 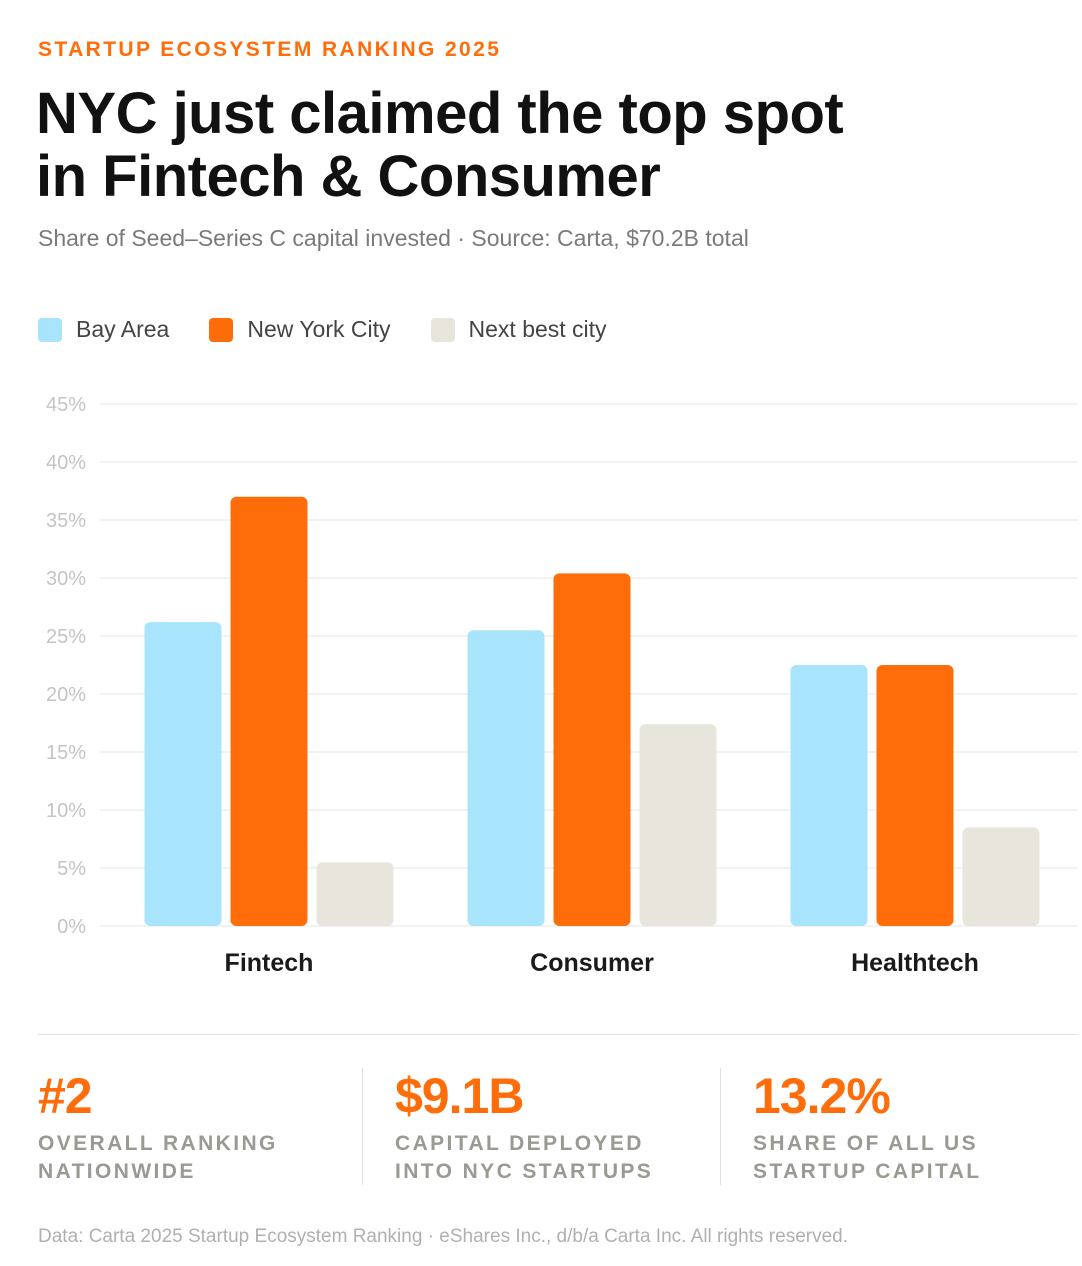 I want to click on y-tick-label: 40%, so click(x=66, y=463).